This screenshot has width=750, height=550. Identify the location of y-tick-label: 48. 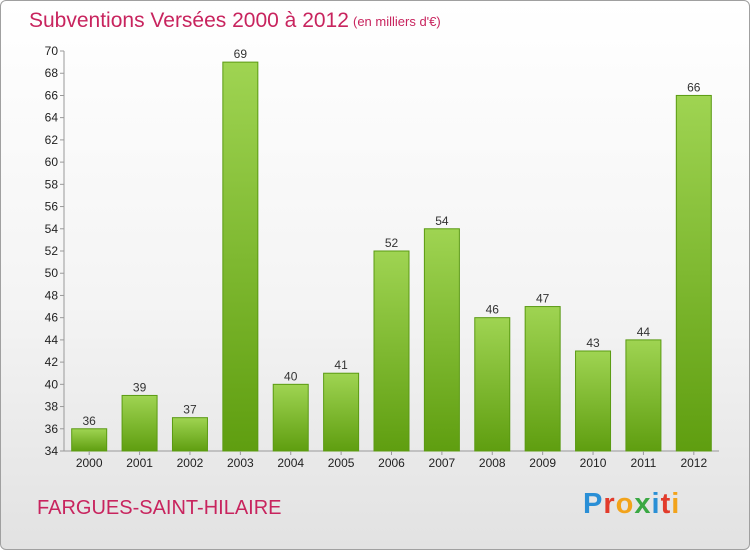
(52, 295).